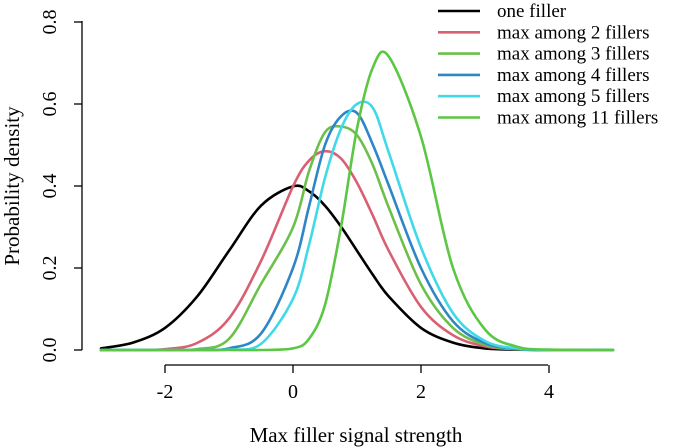  What do you see at coordinates (573, 75) in the screenshot?
I see `legend-label: max among 4 fillers` at bounding box center [573, 75].